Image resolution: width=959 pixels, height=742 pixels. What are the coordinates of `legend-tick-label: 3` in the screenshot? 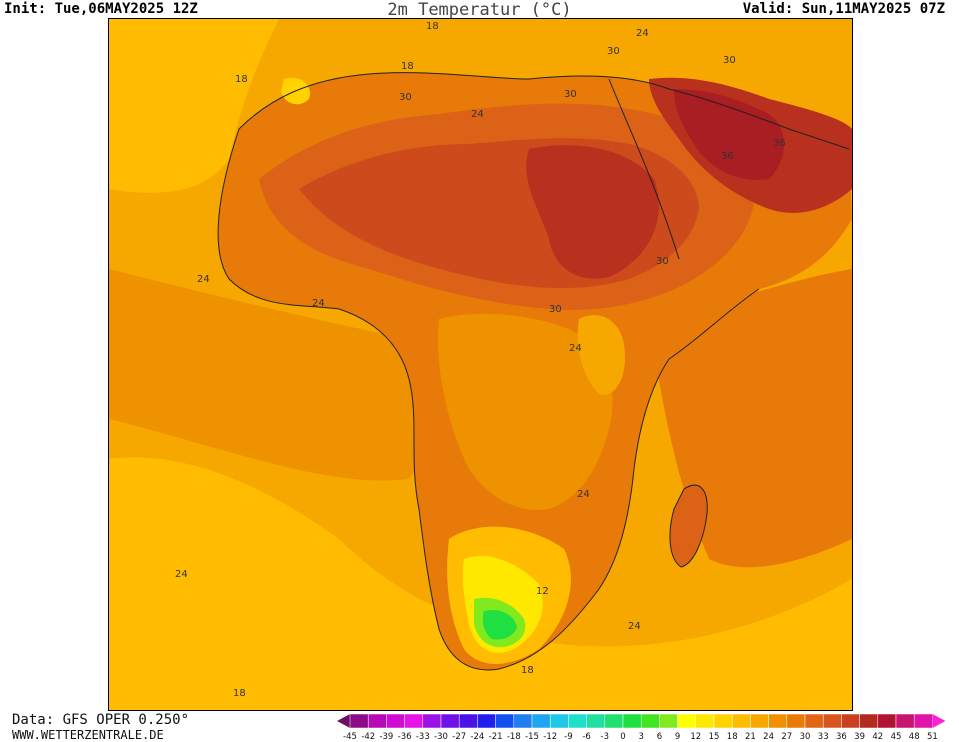 It's located at (640, 736).